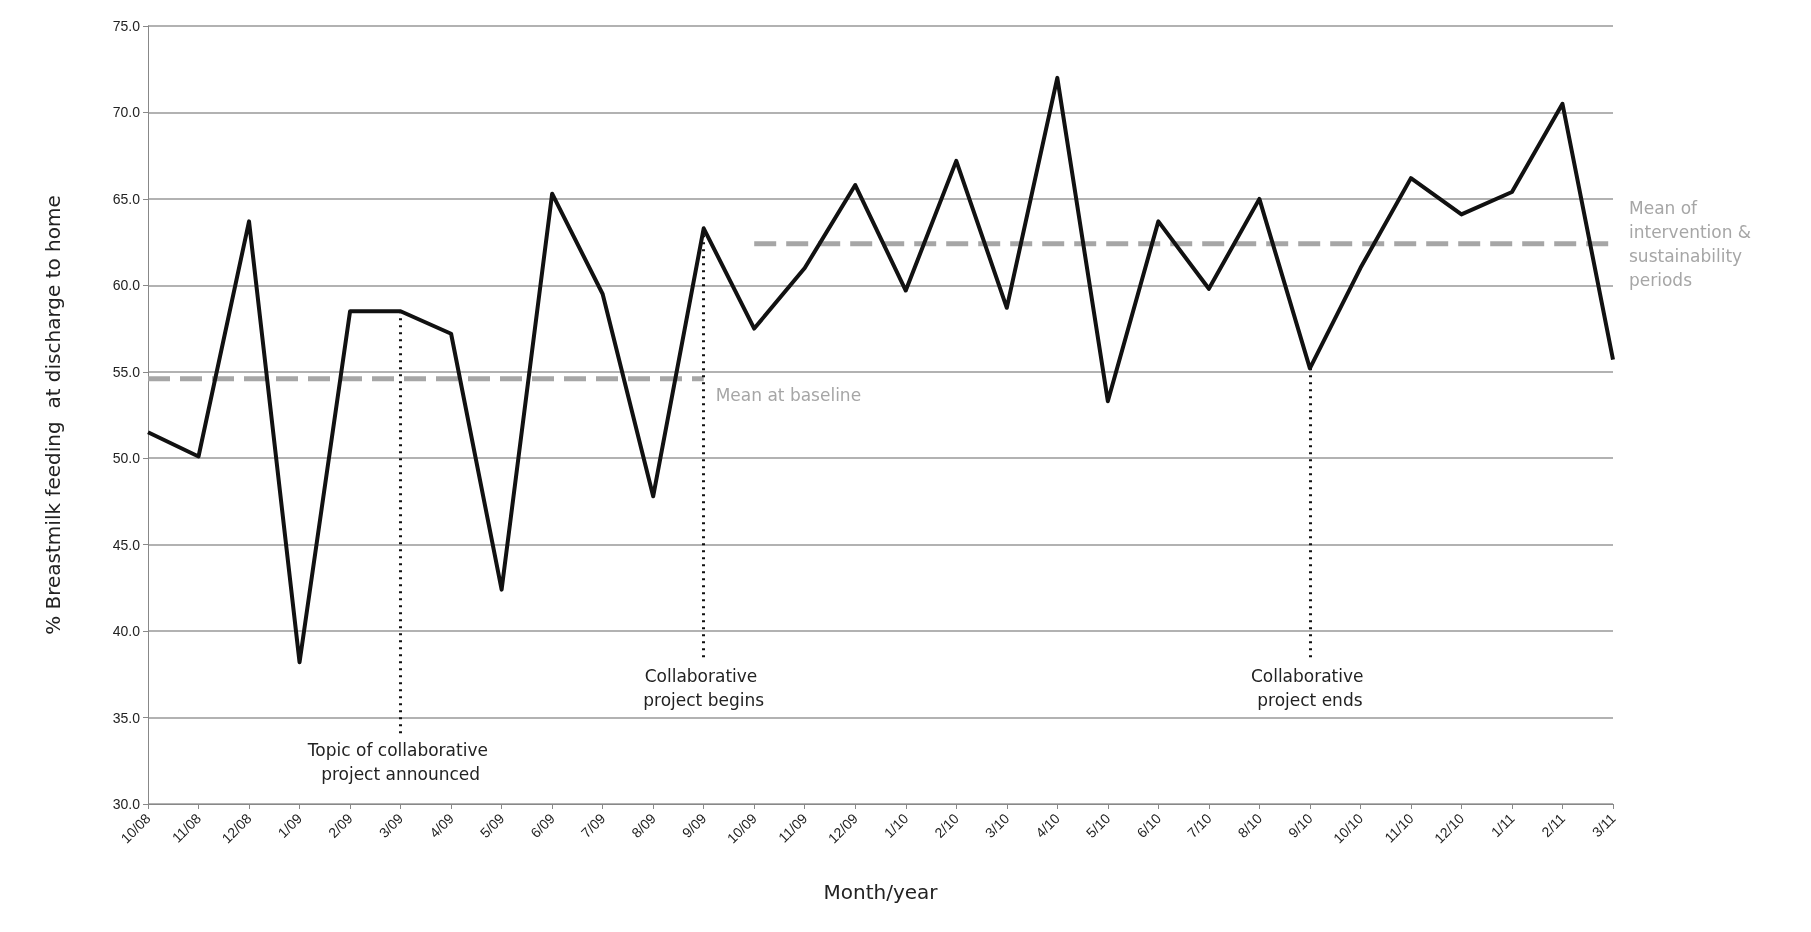 The width and height of the screenshot is (1811, 932). What do you see at coordinates (53, 415) in the screenshot?
I see `y-axis-title: % Breastmilk feeding at discharge to home` at bounding box center [53, 415].